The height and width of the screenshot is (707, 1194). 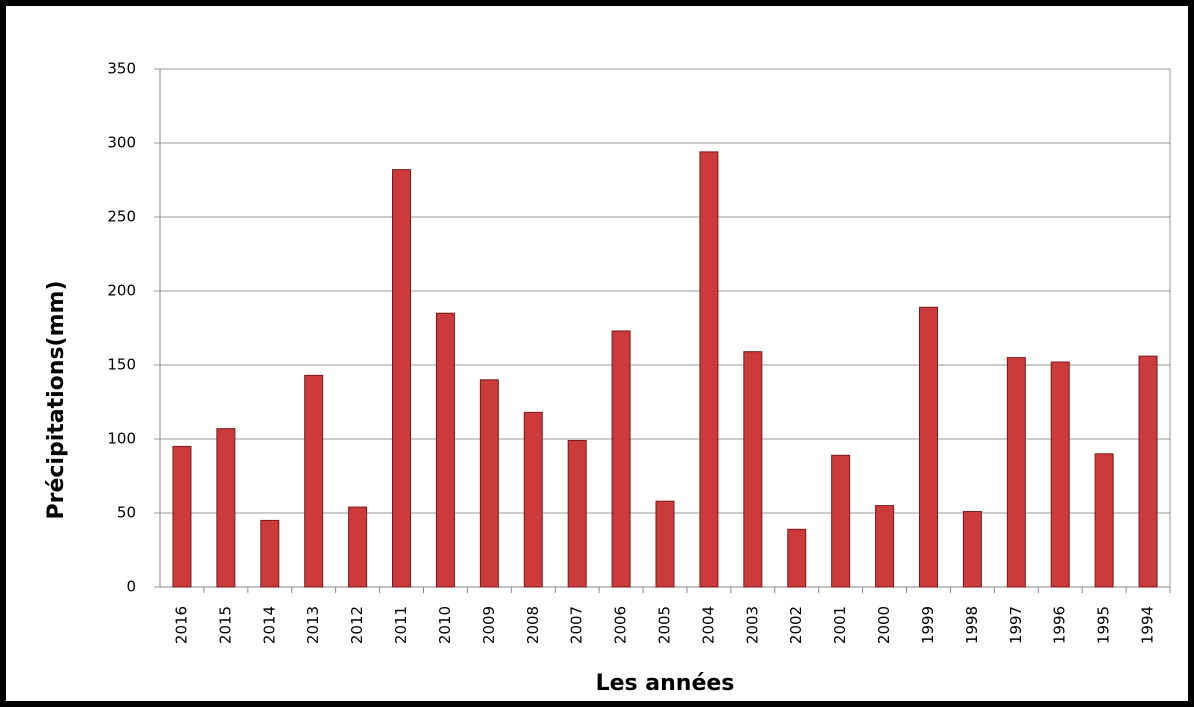 What do you see at coordinates (489, 625) in the screenshot?
I see `x-tick-label: 2009` at bounding box center [489, 625].